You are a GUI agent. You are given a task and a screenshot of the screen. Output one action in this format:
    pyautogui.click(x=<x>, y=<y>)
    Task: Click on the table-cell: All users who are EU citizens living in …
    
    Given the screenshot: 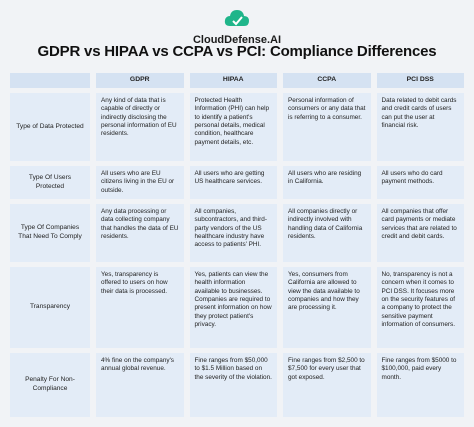 What is the action you would take?
    pyautogui.click(x=140, y=182)
    